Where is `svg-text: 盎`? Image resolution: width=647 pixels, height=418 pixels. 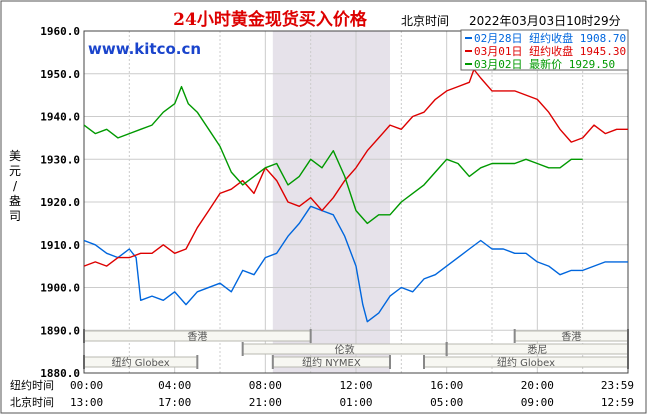
svg-text: 盎 is located at coordinates (15, 201).